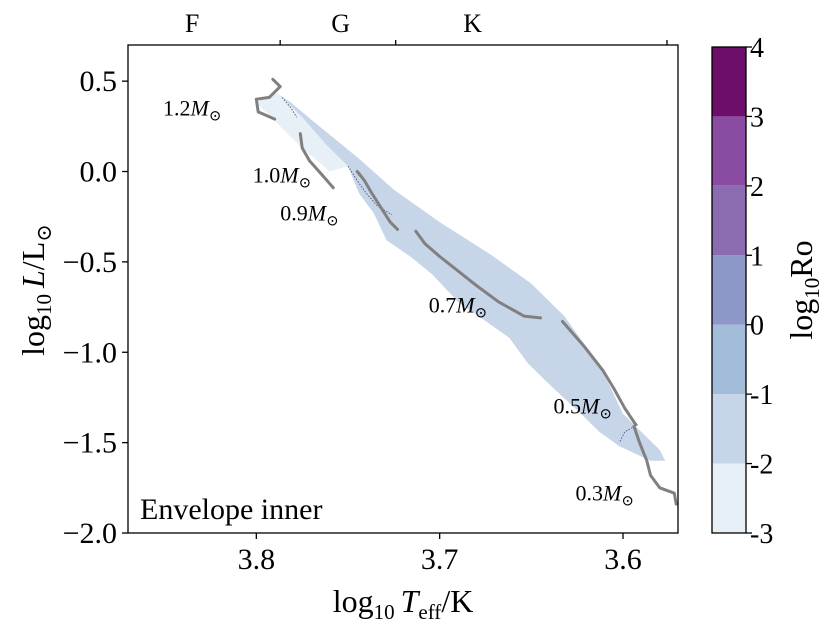 The width and height of the screenshot is (831, 631). I want to click on panel-label: Envelope inner, so click(231, 509).